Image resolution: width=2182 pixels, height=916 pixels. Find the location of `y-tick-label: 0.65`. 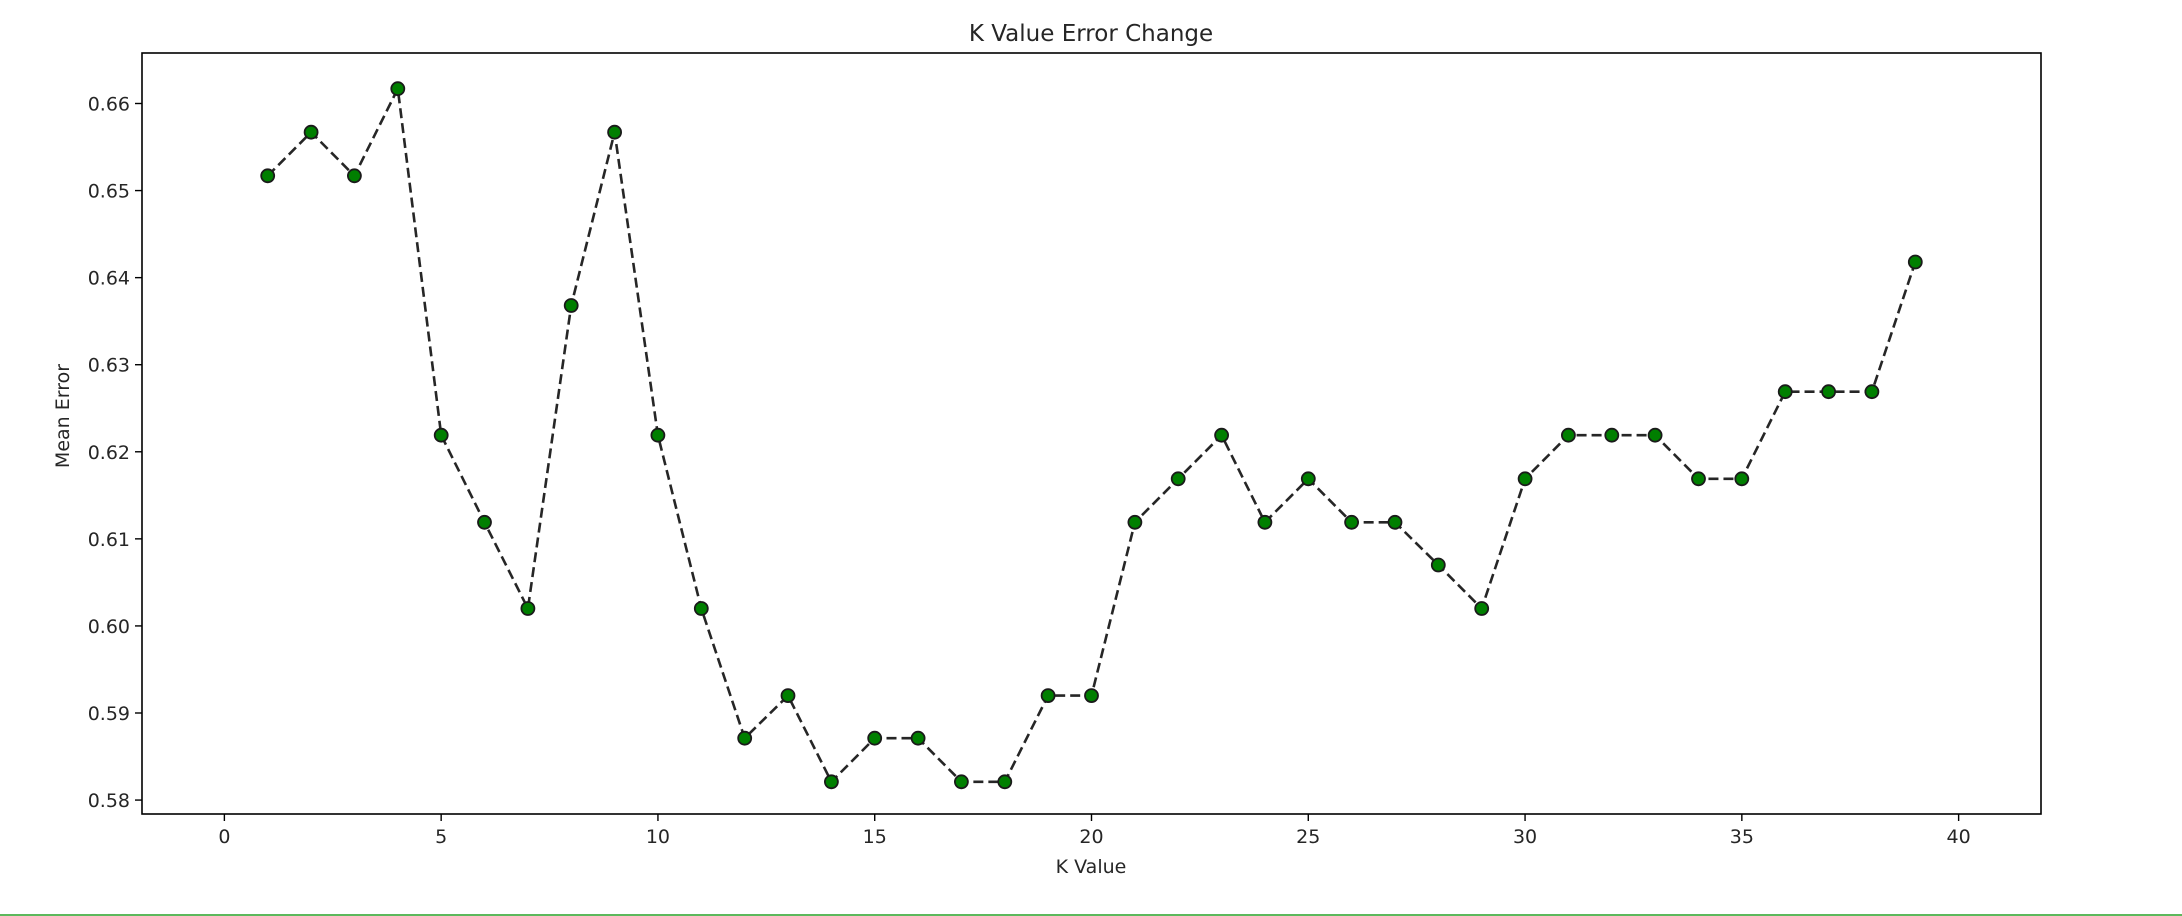

y-tick-label: 0.65 is located at coordinates (109, 192).